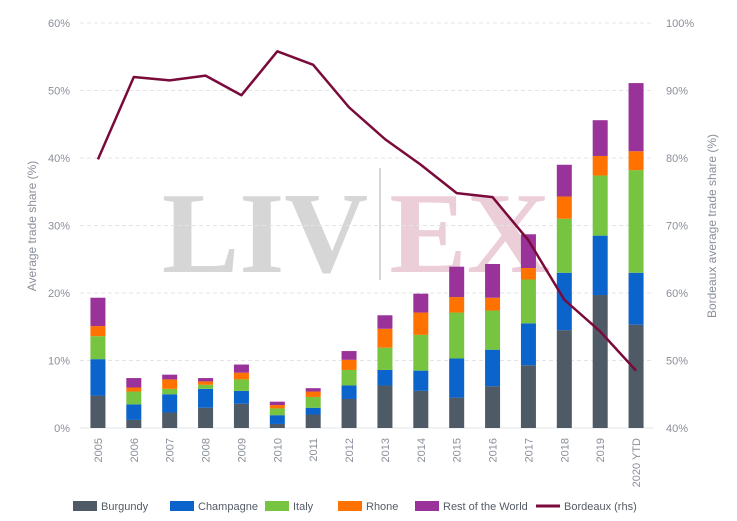  What do you see at coordinates (135, 450) in the screenshot?
I see `x-tick-label: 2006` at bounding box center [135, 450].